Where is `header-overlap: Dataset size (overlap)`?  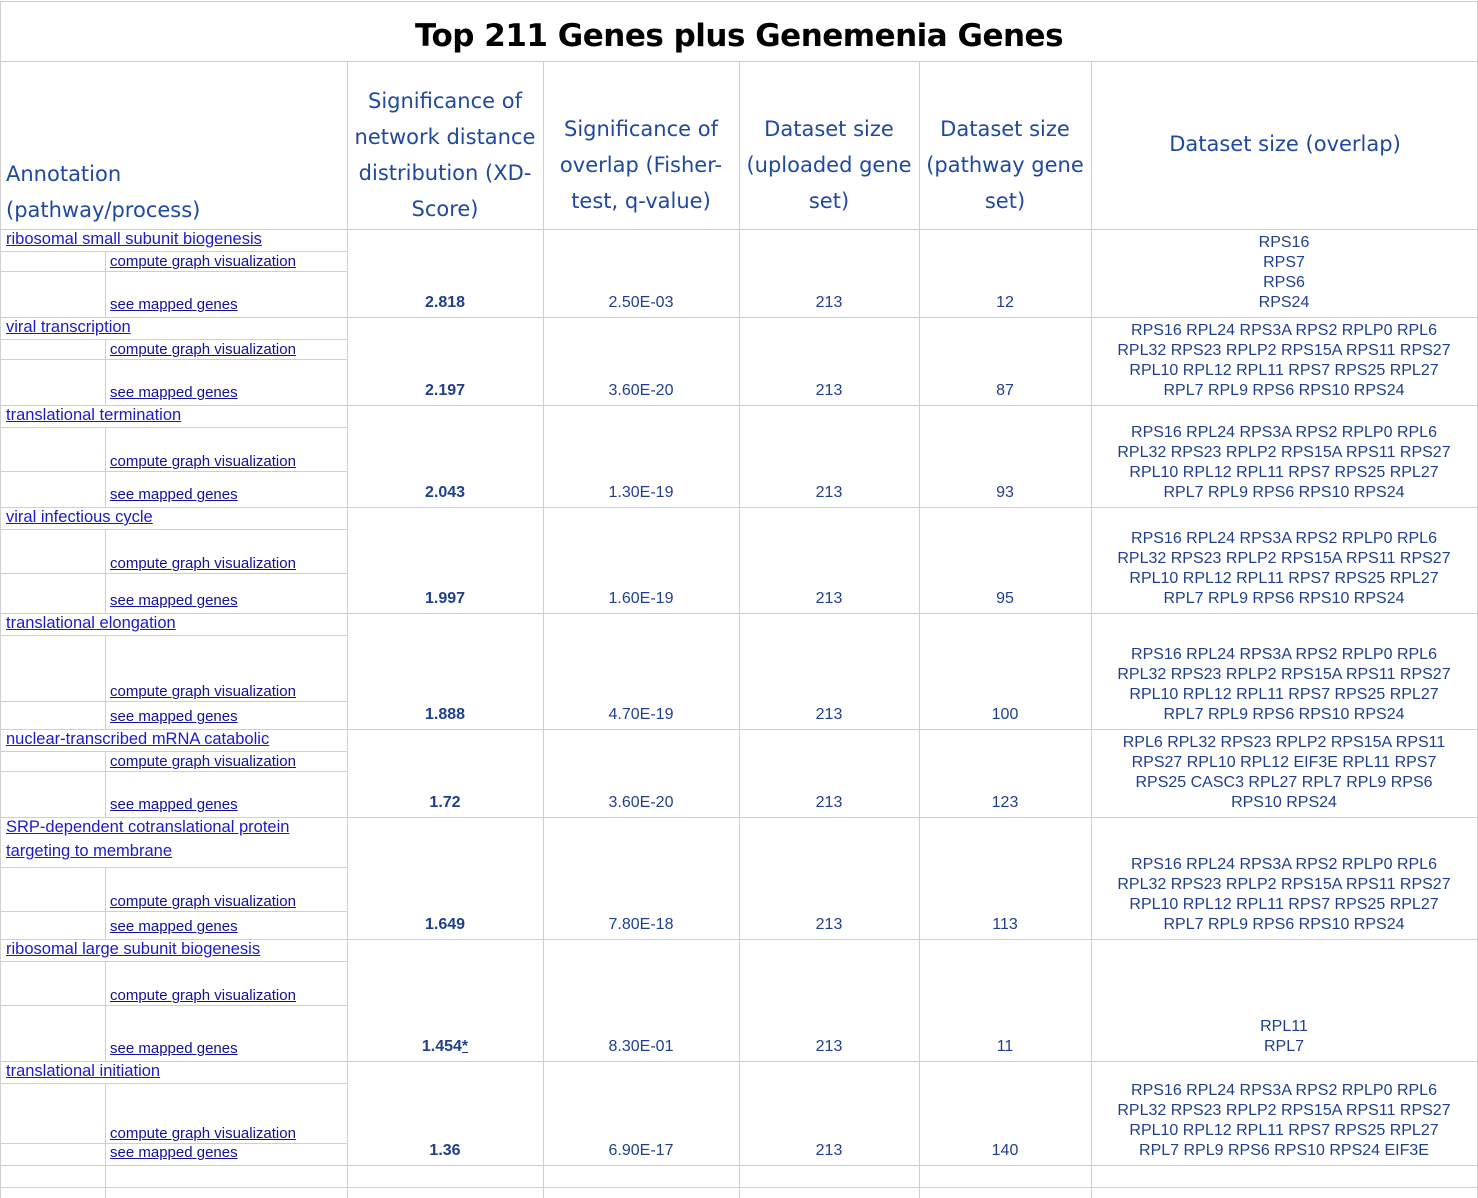 header-overlap: Dataset size (overlap) is located at coordinates (1285, 144).